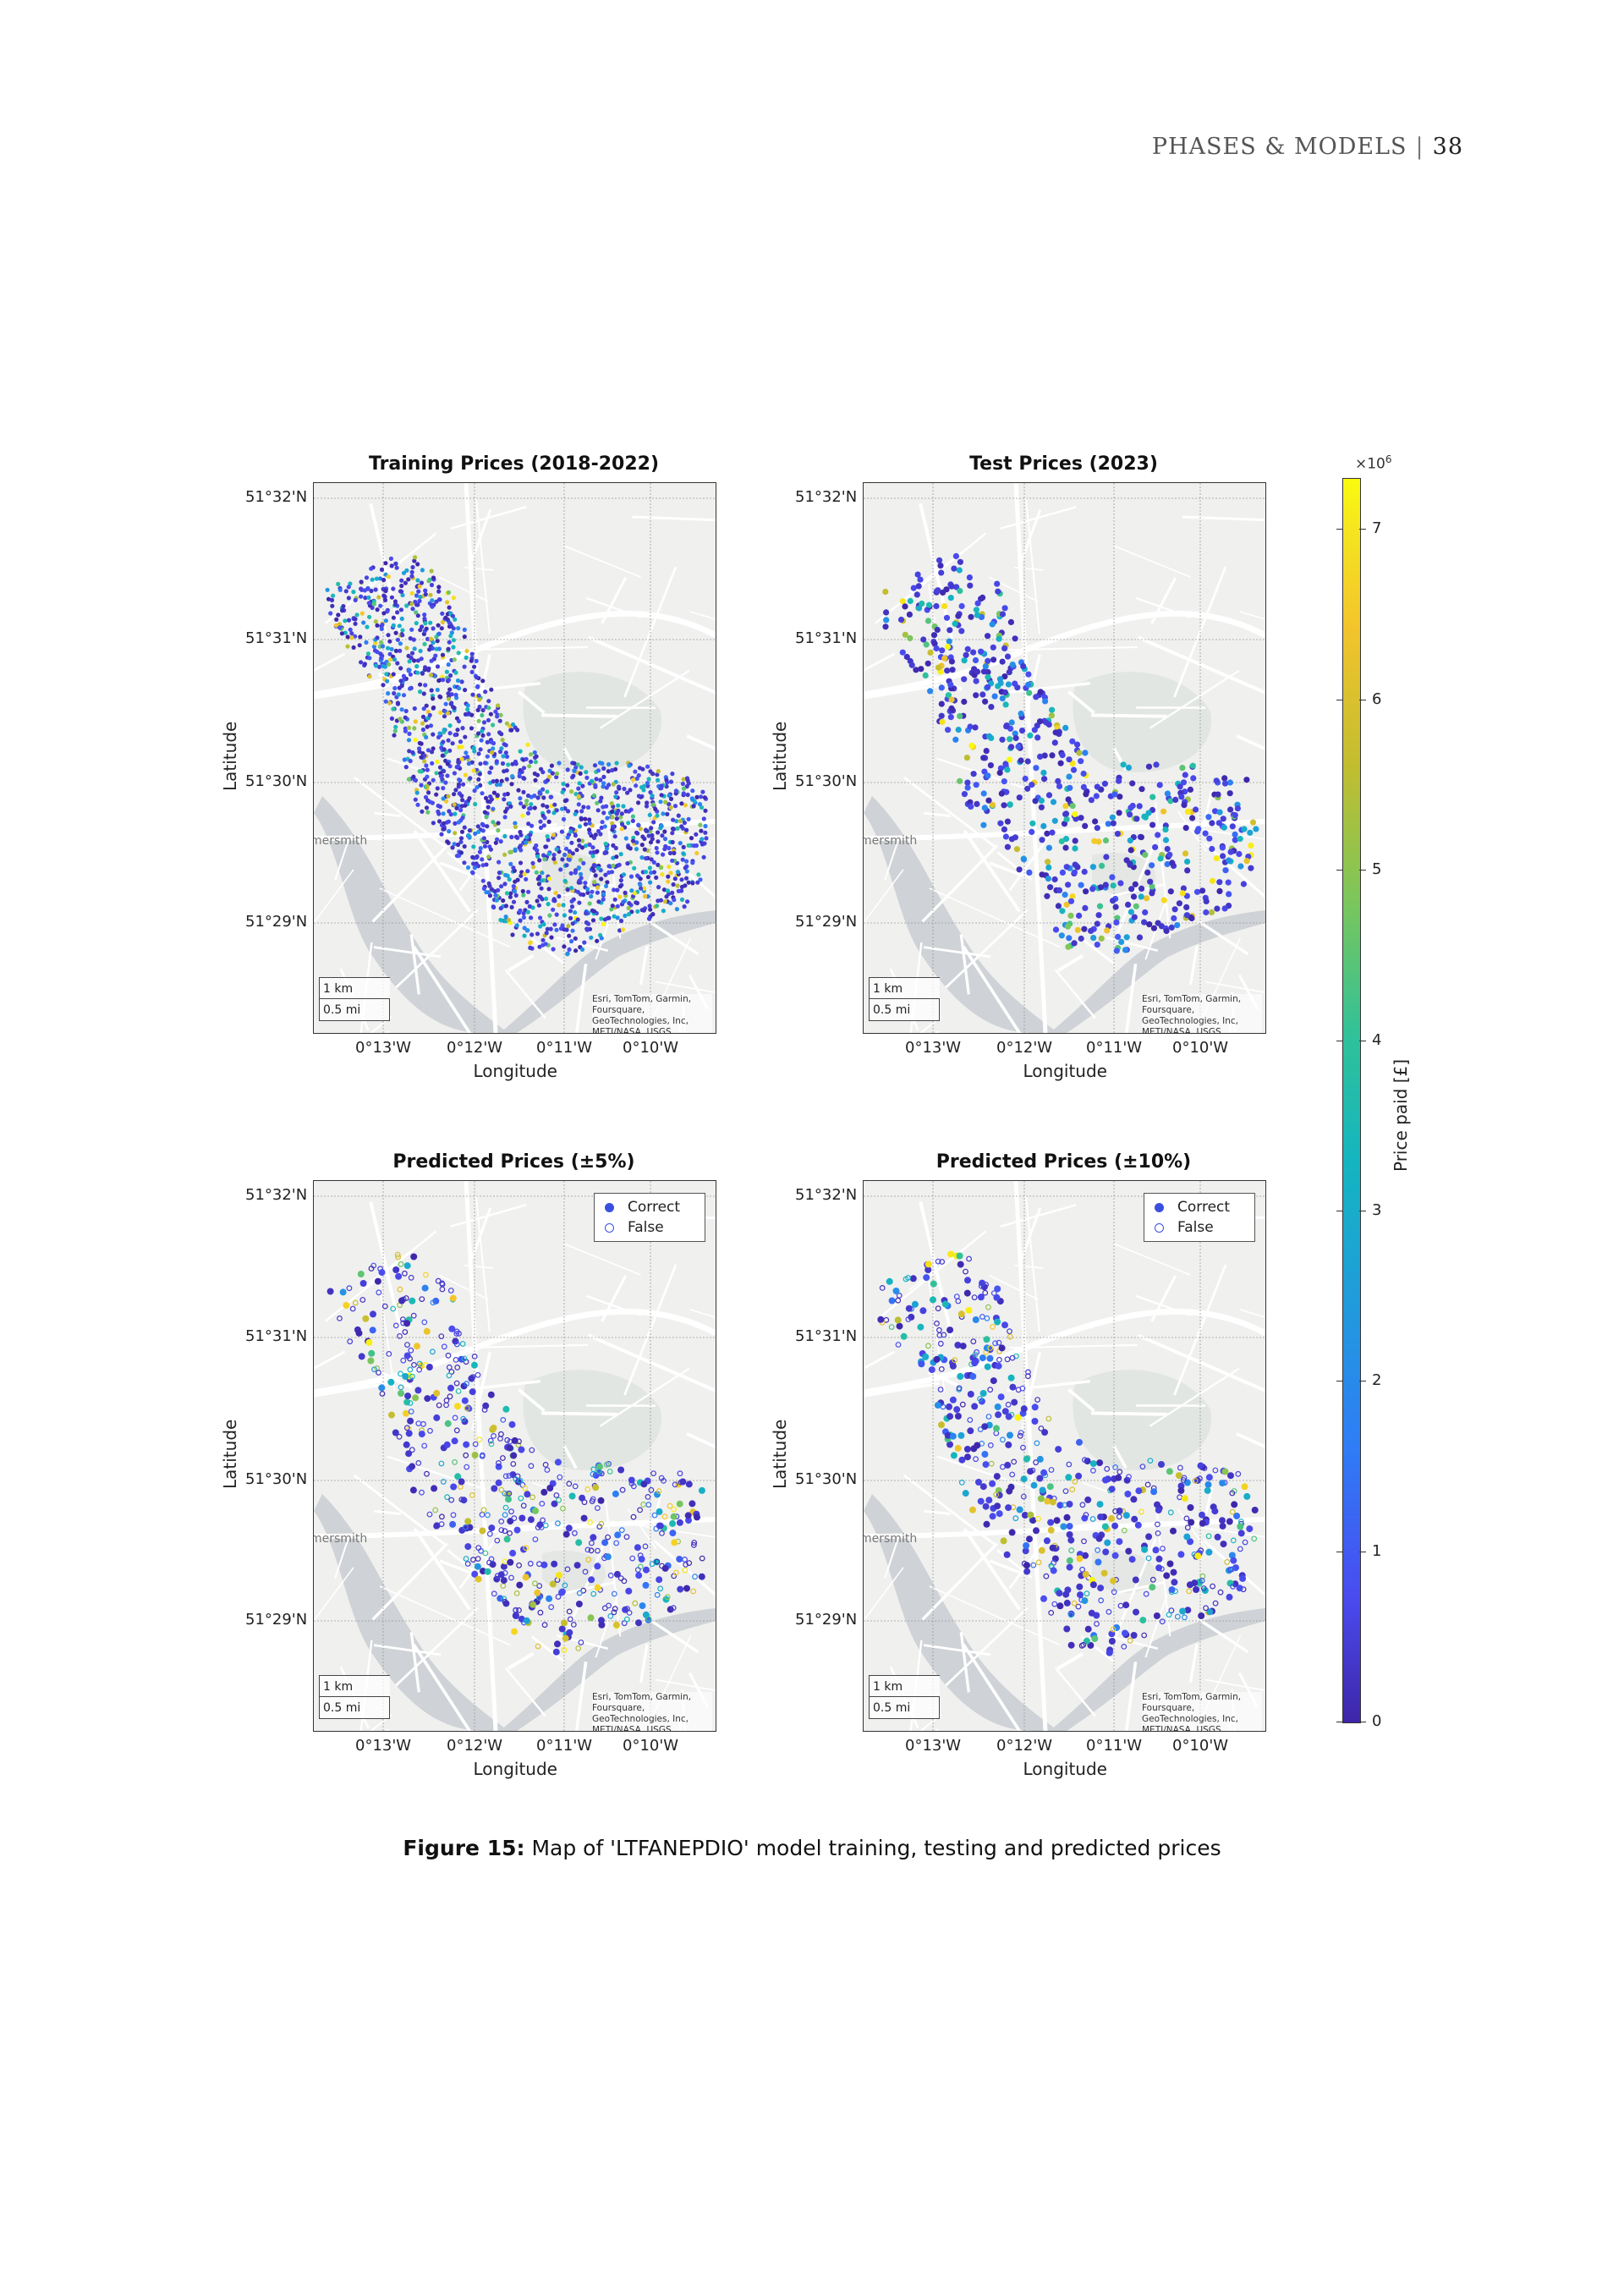 This screenshot has width=1624, height=2296. What do you see at coordinates (827, 1195) in the screenshot?
I see `y-tick-label: 51°32'N` at bounding box center [827, 1195].